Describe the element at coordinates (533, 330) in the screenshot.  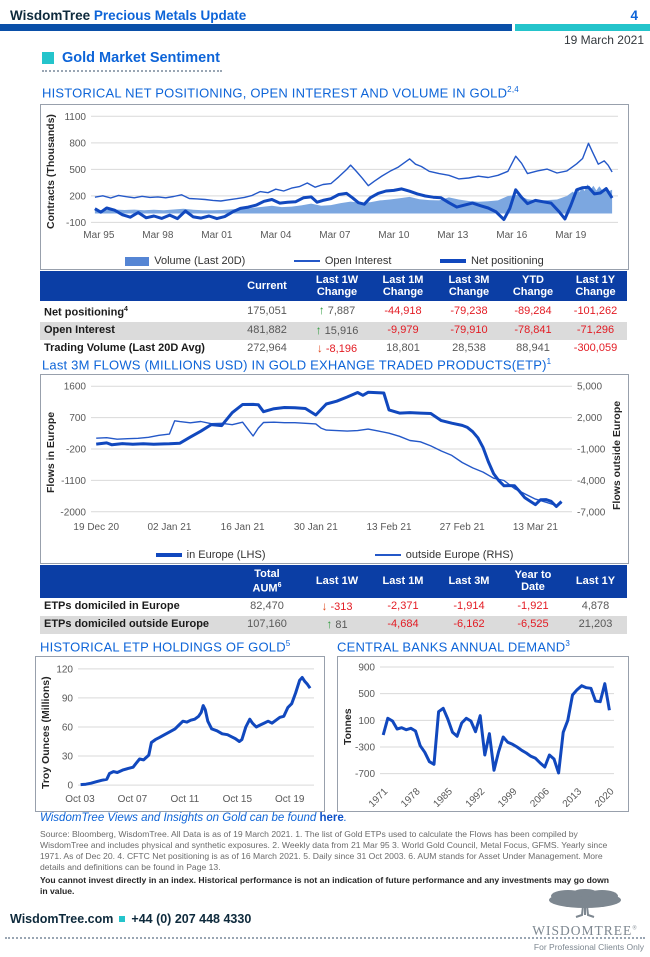
I see `table-cell: -78,841` at that location.